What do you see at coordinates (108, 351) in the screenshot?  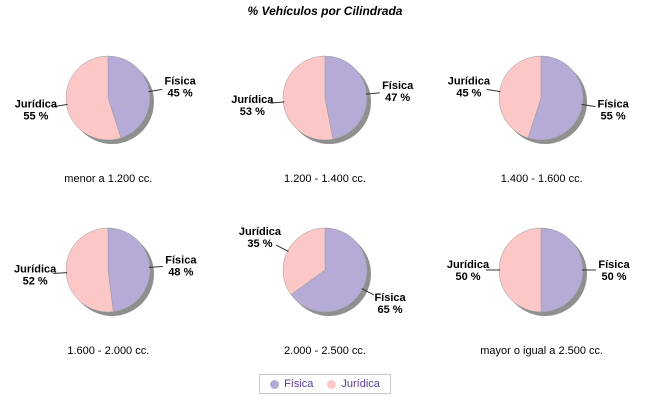 I see `pie-category-label: 1.600 - 2.000 cc.` at bounding box center [108, 351].